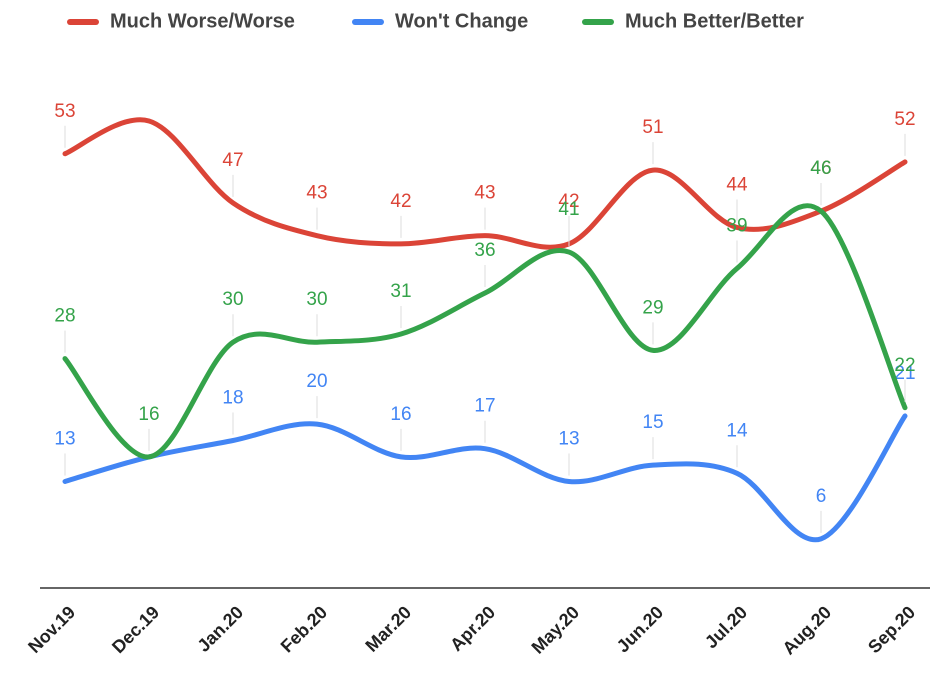 This screenshot has height=673, width=933. Describe the element at coordinates (891, 629) in the screenshot. I see `x-tick-label: Sep.20` at that location.